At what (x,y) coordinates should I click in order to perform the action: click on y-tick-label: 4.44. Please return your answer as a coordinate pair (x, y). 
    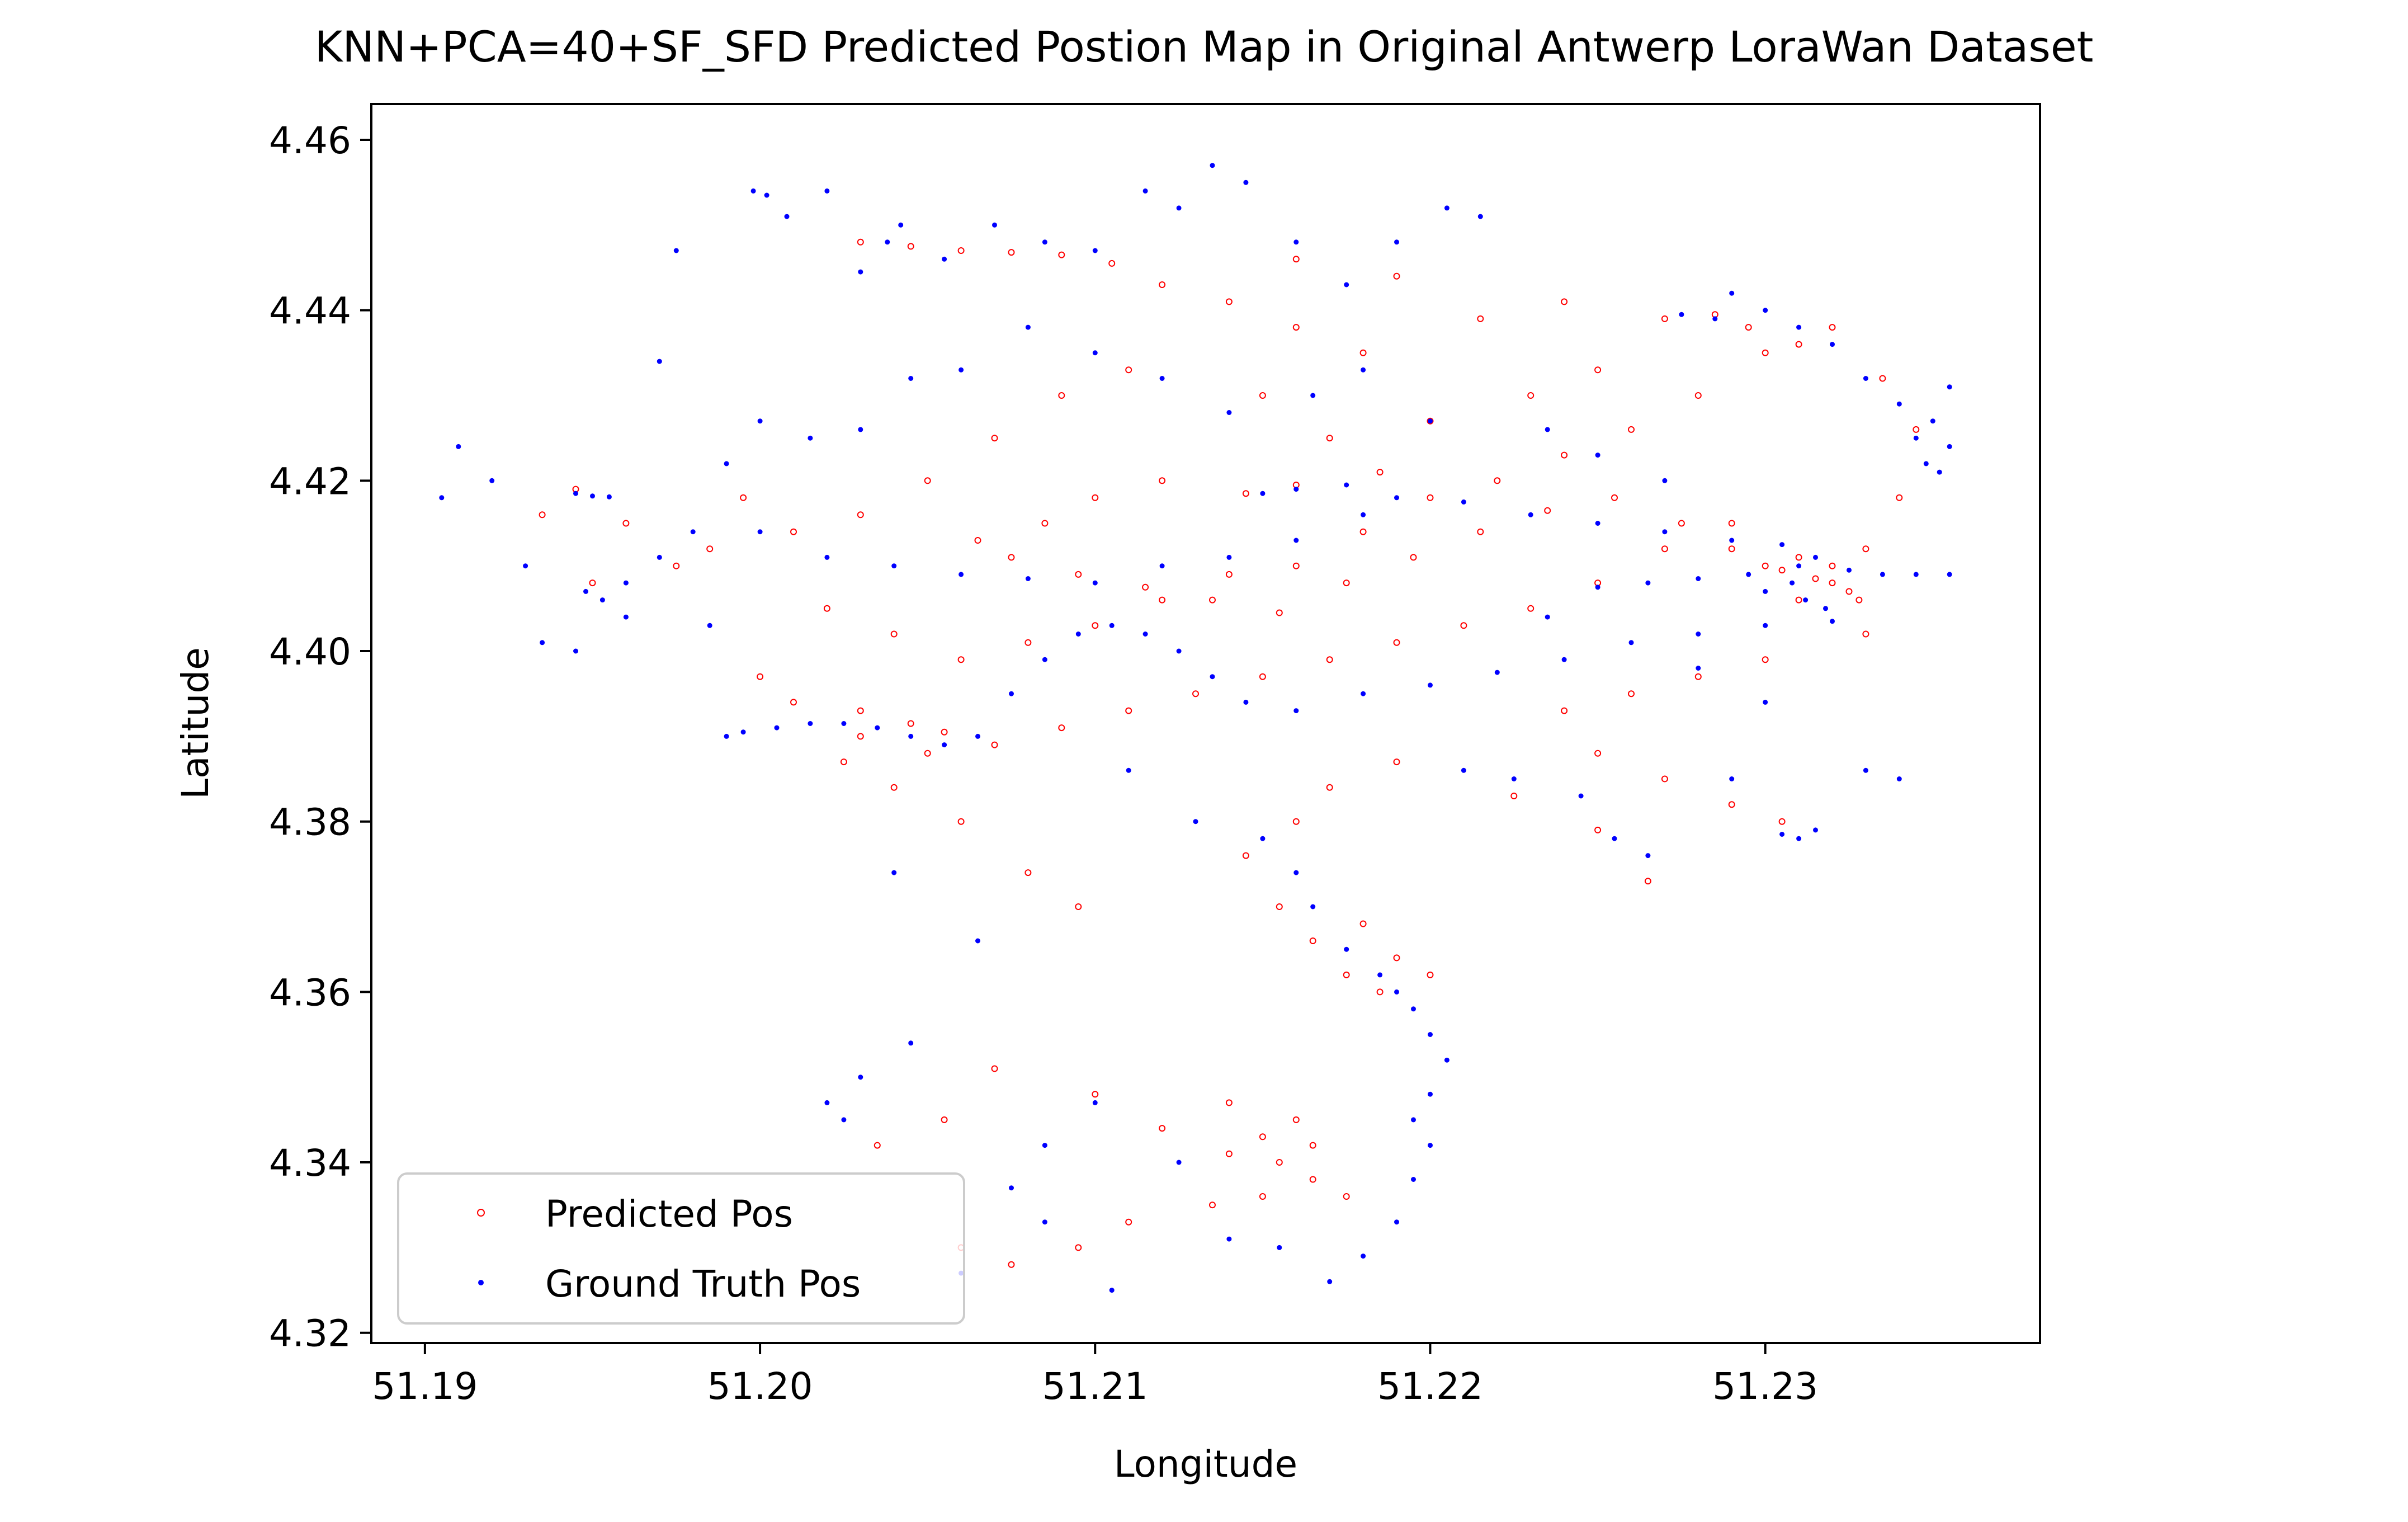
    Looking at the image, I should click on (310, 312).